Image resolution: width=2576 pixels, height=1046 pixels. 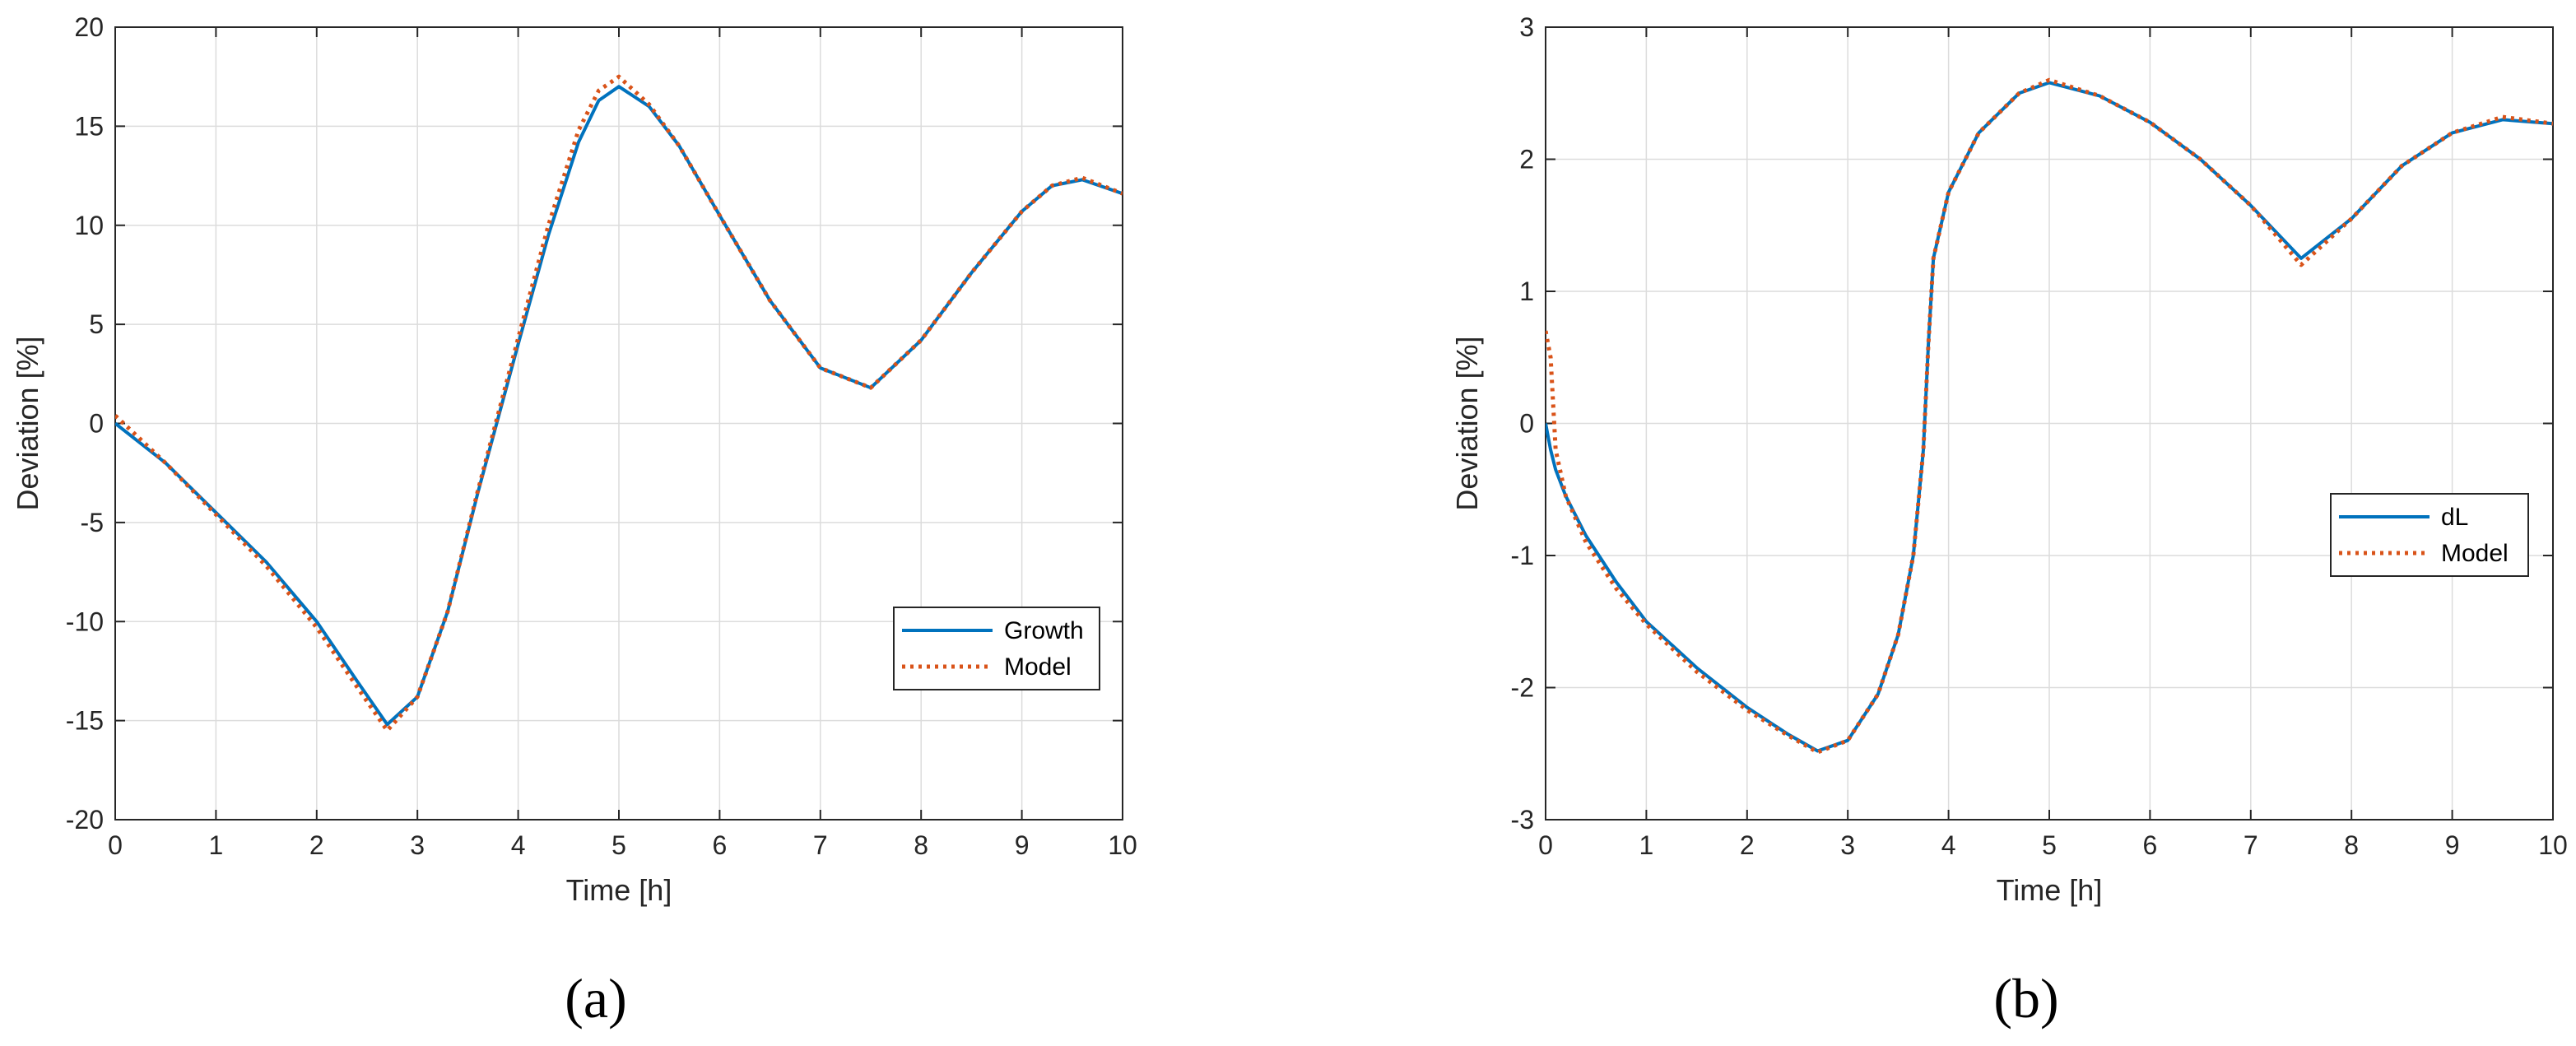 I want to click on y-tick-label: -10, so click(x=85, y=621).